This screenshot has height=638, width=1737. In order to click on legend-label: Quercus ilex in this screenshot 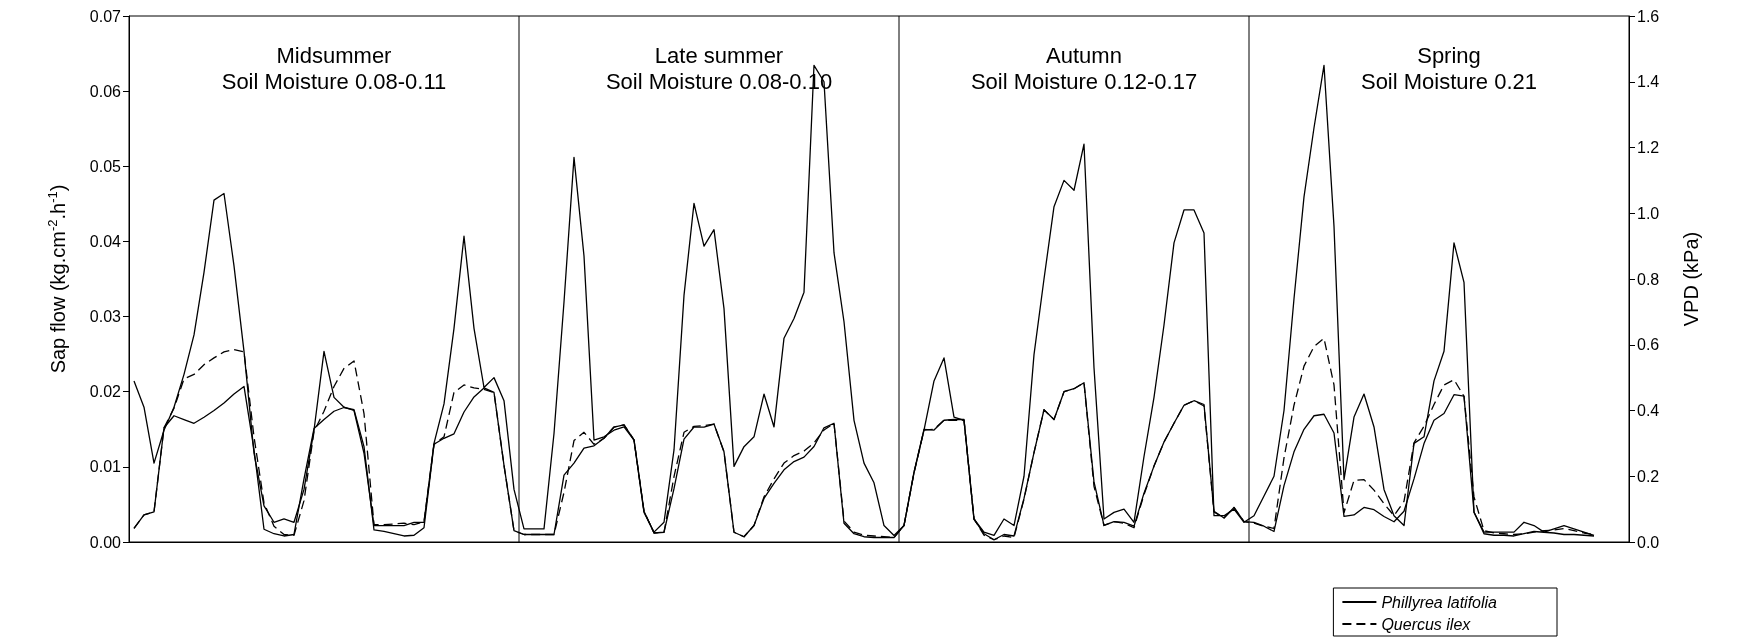, I will do `click(1426, 624)`.